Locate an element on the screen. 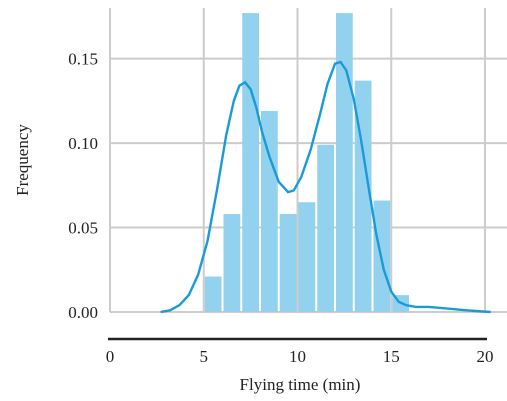  x-tick-label-2: 10 is located at coordinates (297, 356).